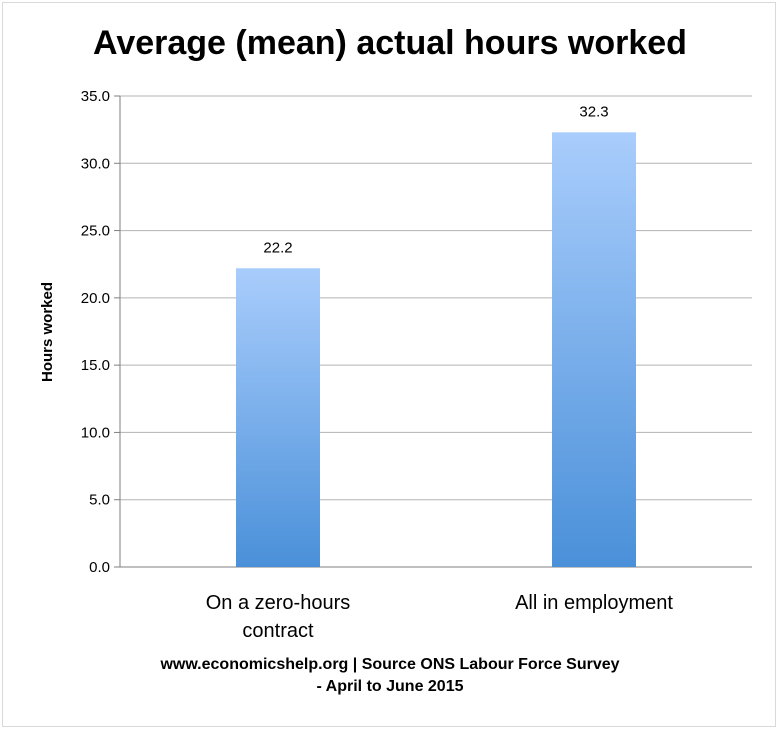  What do you see at coordinates (99, 567) in the screenshot?
I see `y-tick-label: 0.0` at bounding box center [99, 567].